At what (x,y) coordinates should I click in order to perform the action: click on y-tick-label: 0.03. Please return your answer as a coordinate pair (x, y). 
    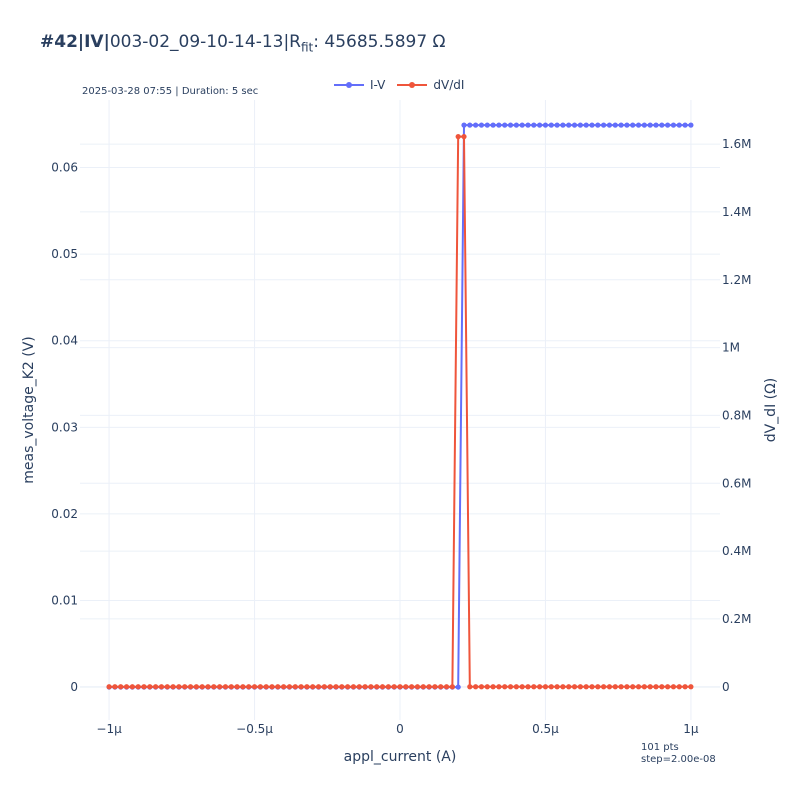
    Looking at the image, I should click on (64, 427).